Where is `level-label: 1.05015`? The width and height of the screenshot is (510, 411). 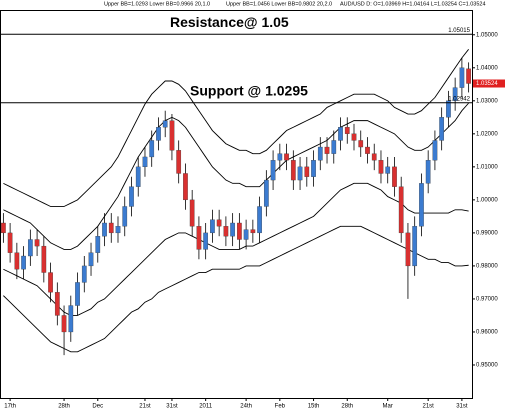 level-label: 1.05015 is located at coordinates (459, 31).